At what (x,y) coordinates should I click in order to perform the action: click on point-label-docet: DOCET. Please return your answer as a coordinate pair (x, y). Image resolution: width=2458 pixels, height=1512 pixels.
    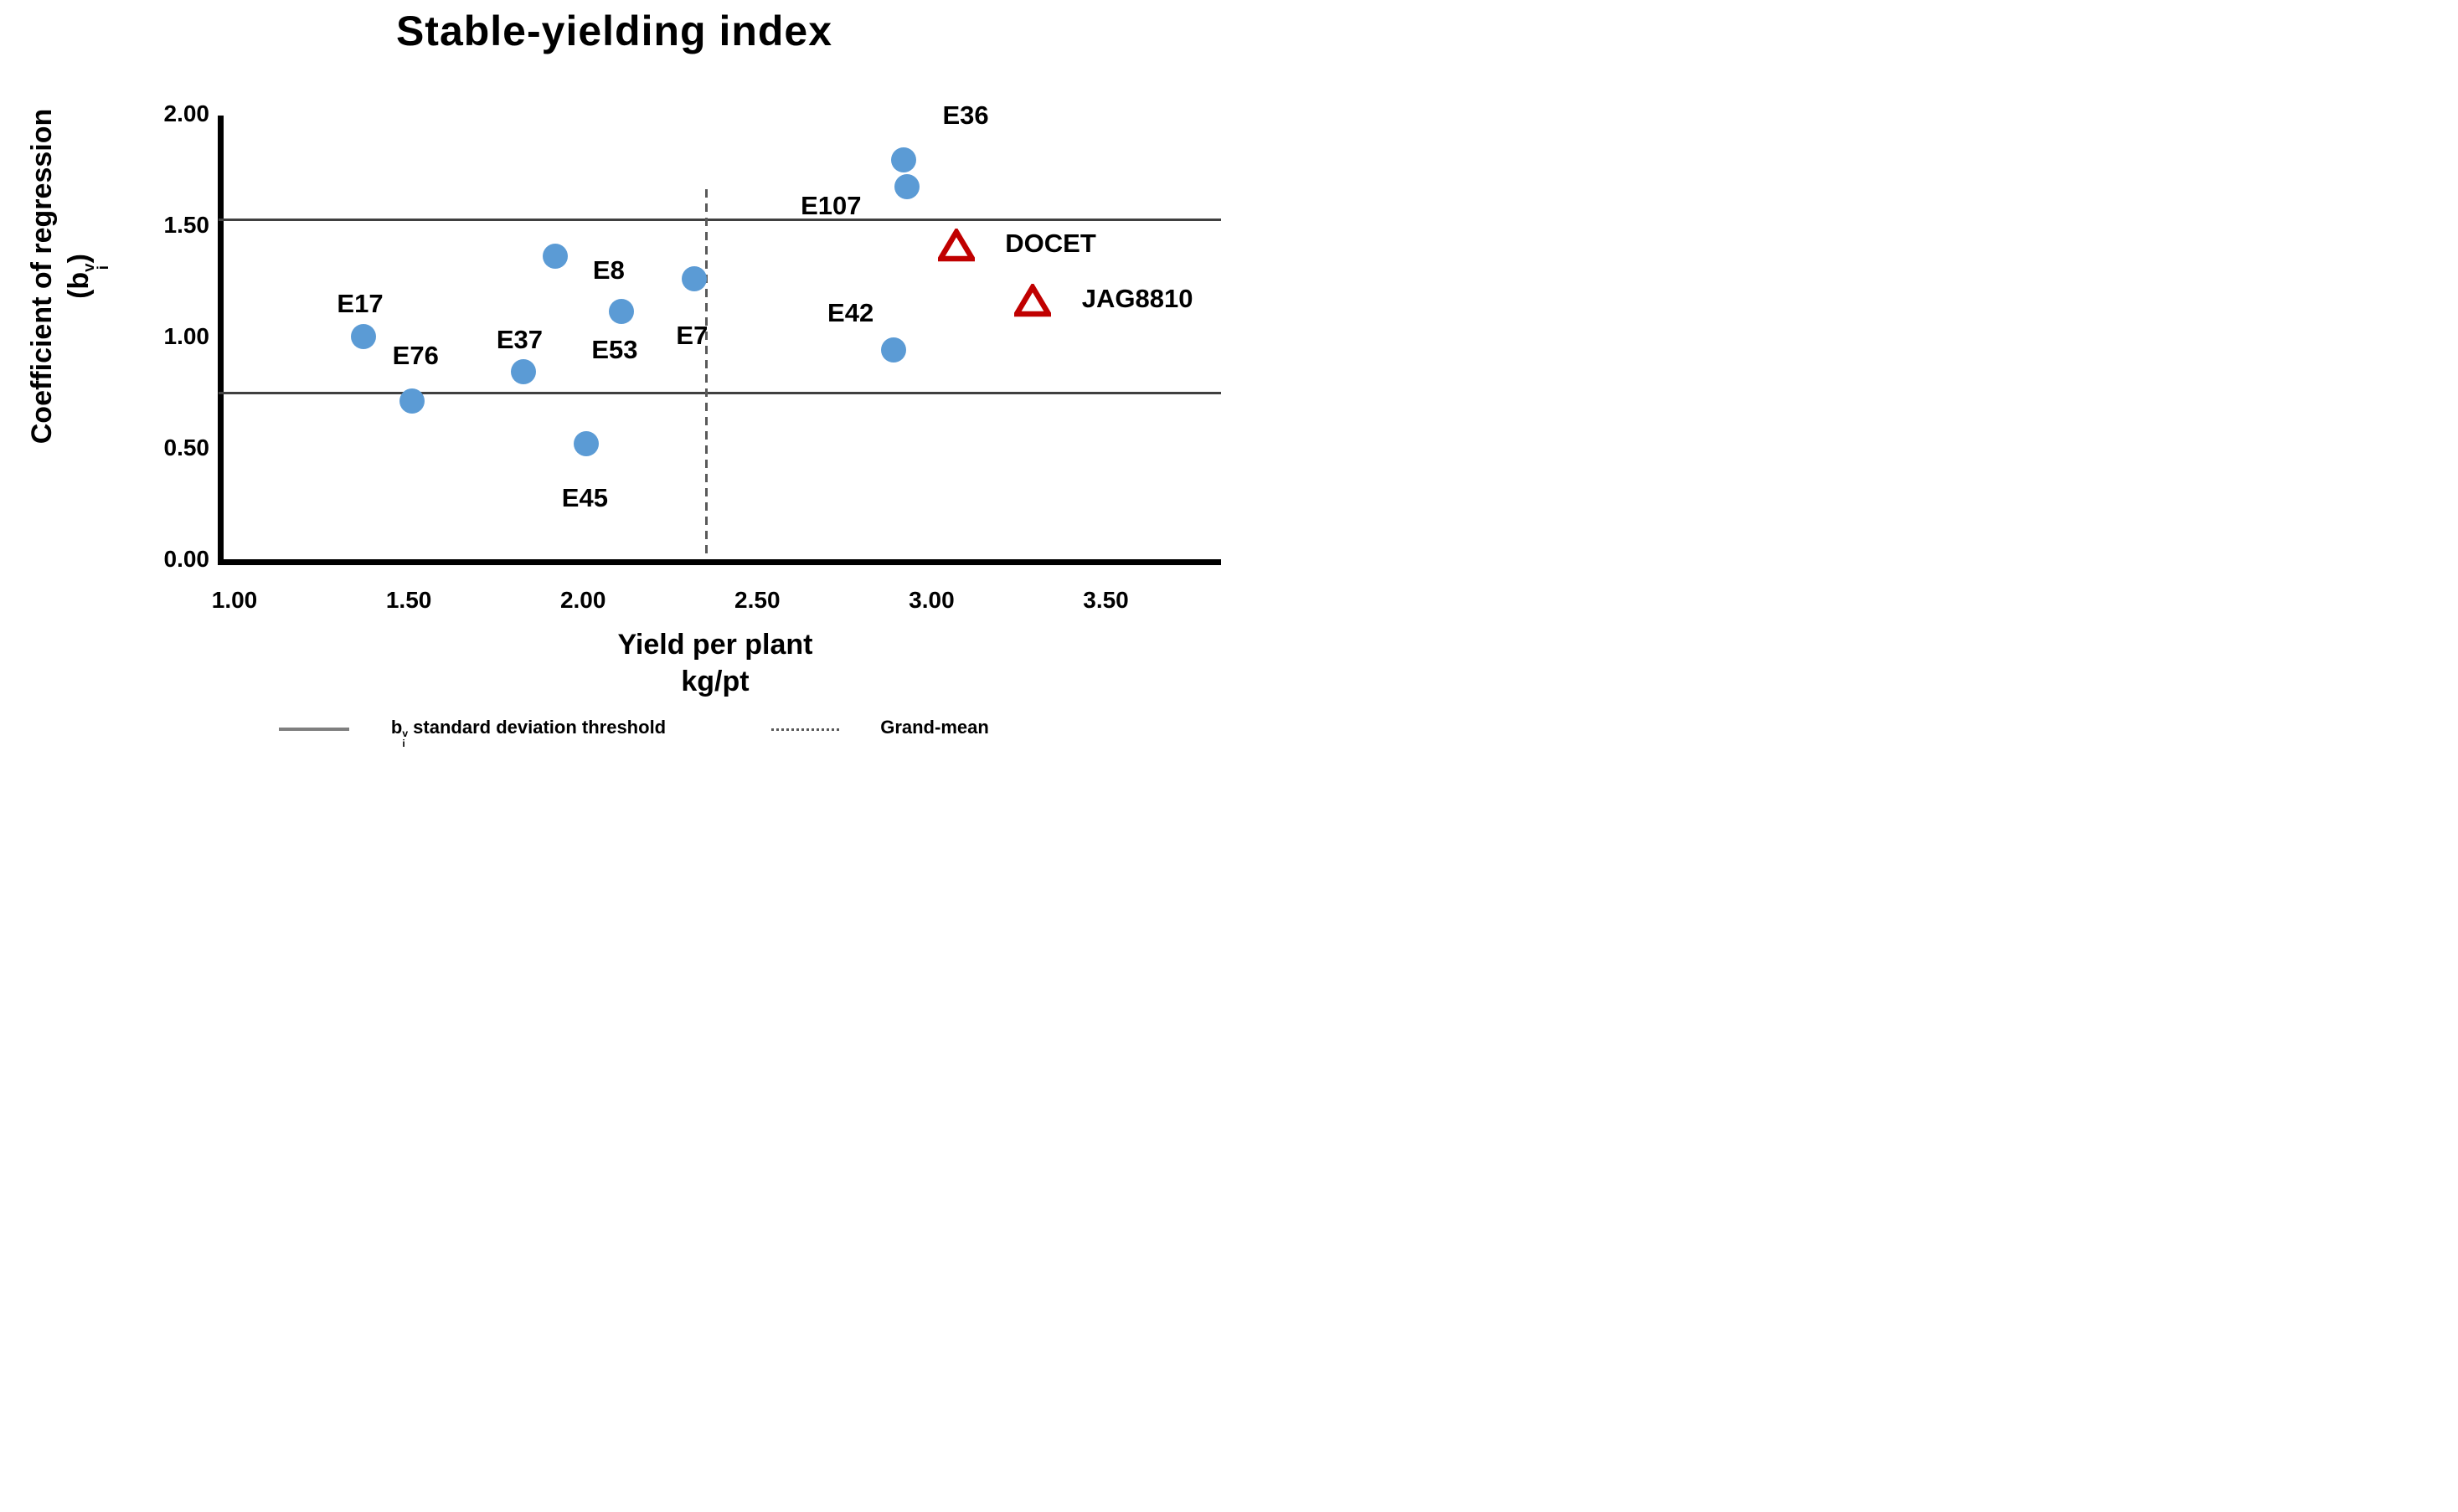
    Looking at the image, I should click on (1050, 243).